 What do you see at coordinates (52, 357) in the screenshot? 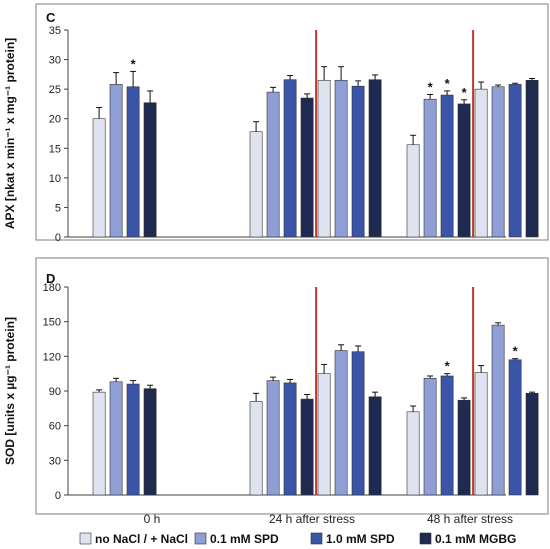
I see `y-tick-label: 120` at bounding box center [52, 357].